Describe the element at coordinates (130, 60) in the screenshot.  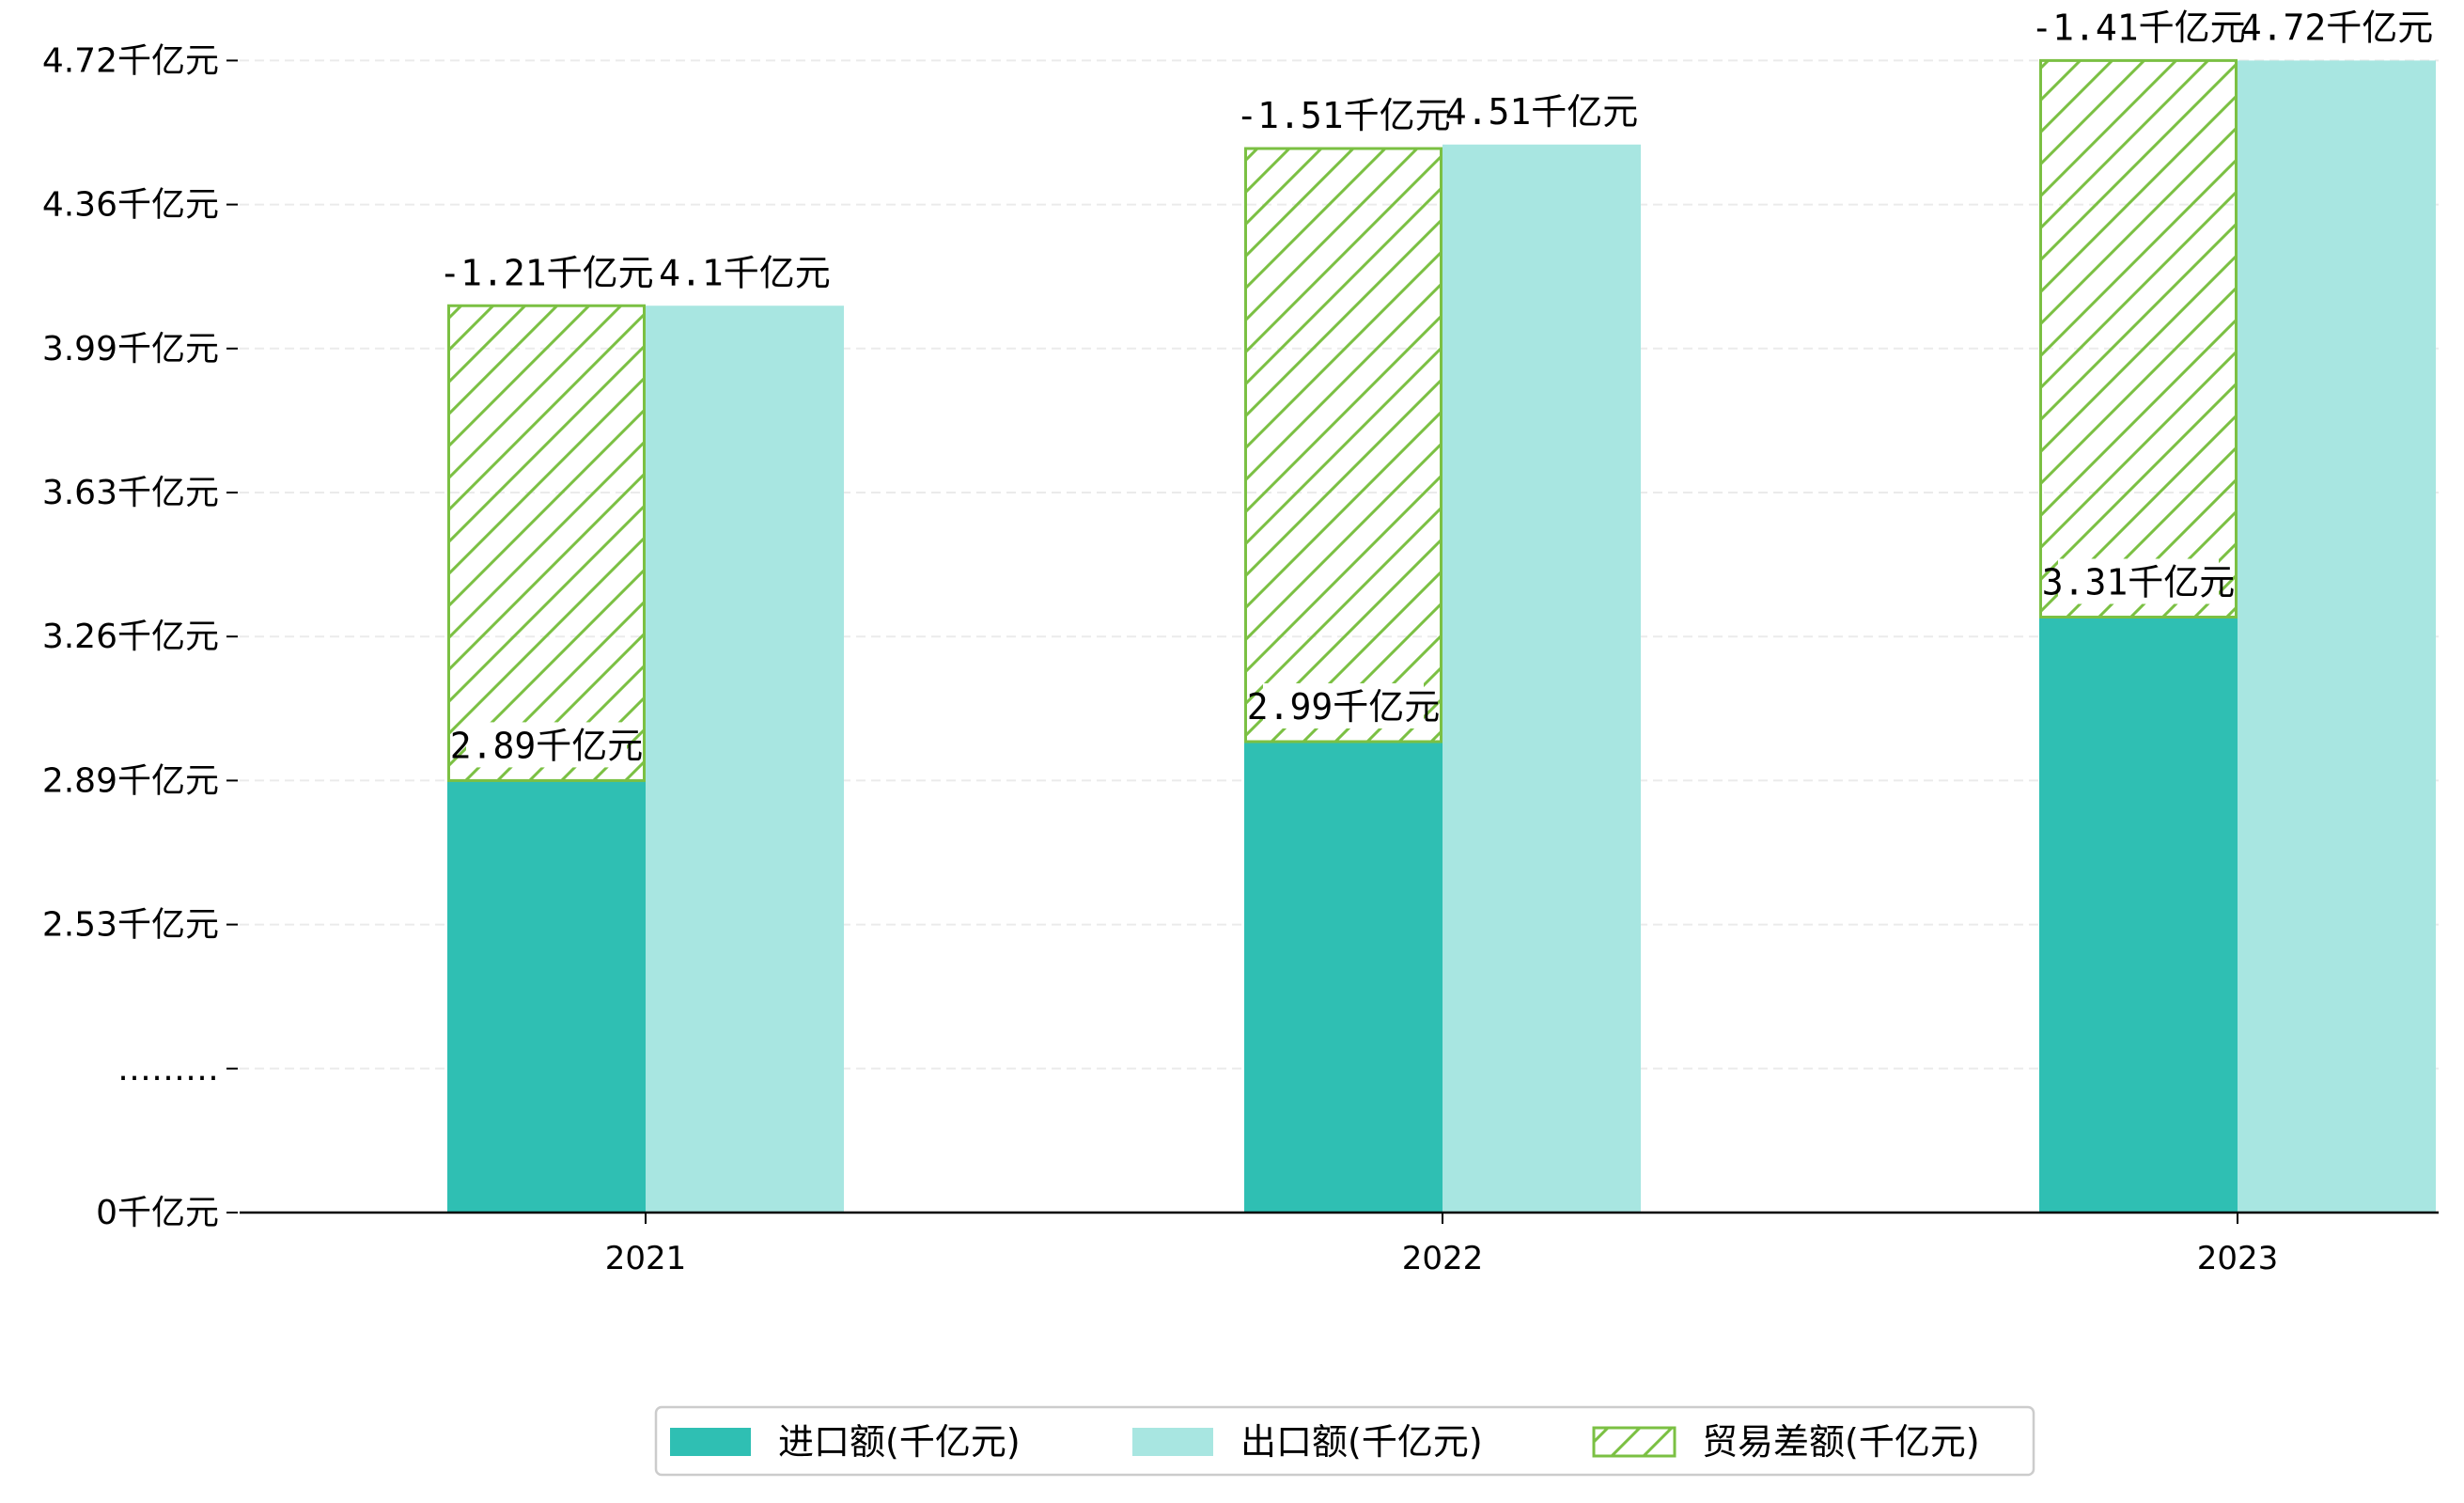
I see `y-tick-label: 4.72千亿元` at that location.